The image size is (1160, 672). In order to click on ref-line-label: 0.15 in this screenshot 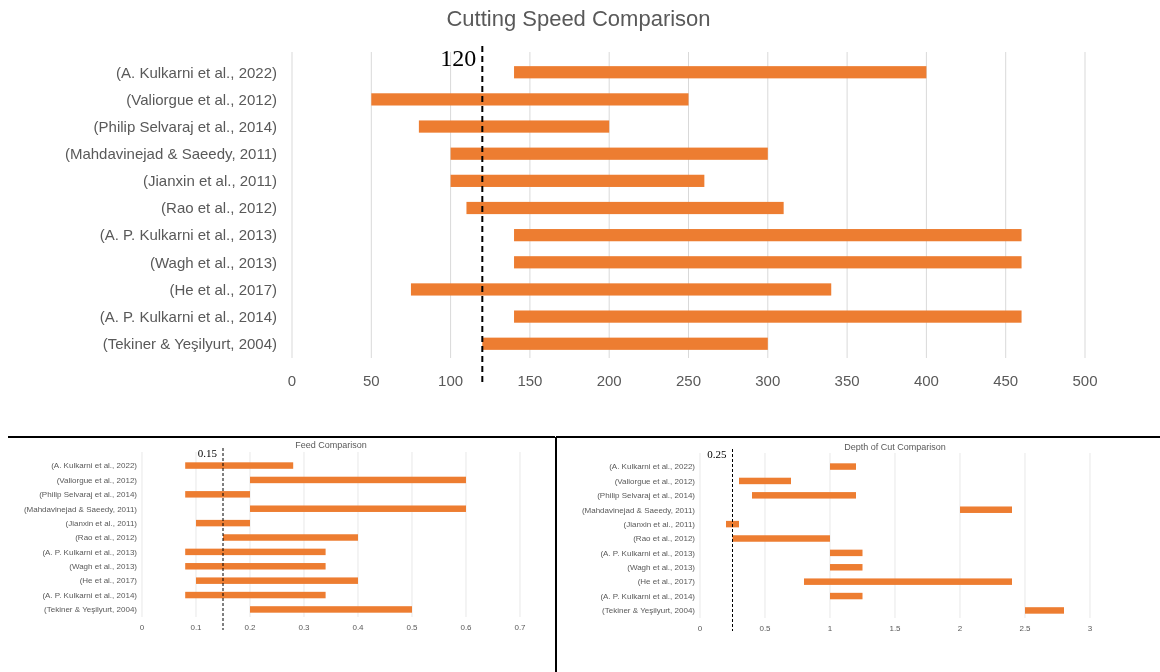, I will do `click(207, 453)`.